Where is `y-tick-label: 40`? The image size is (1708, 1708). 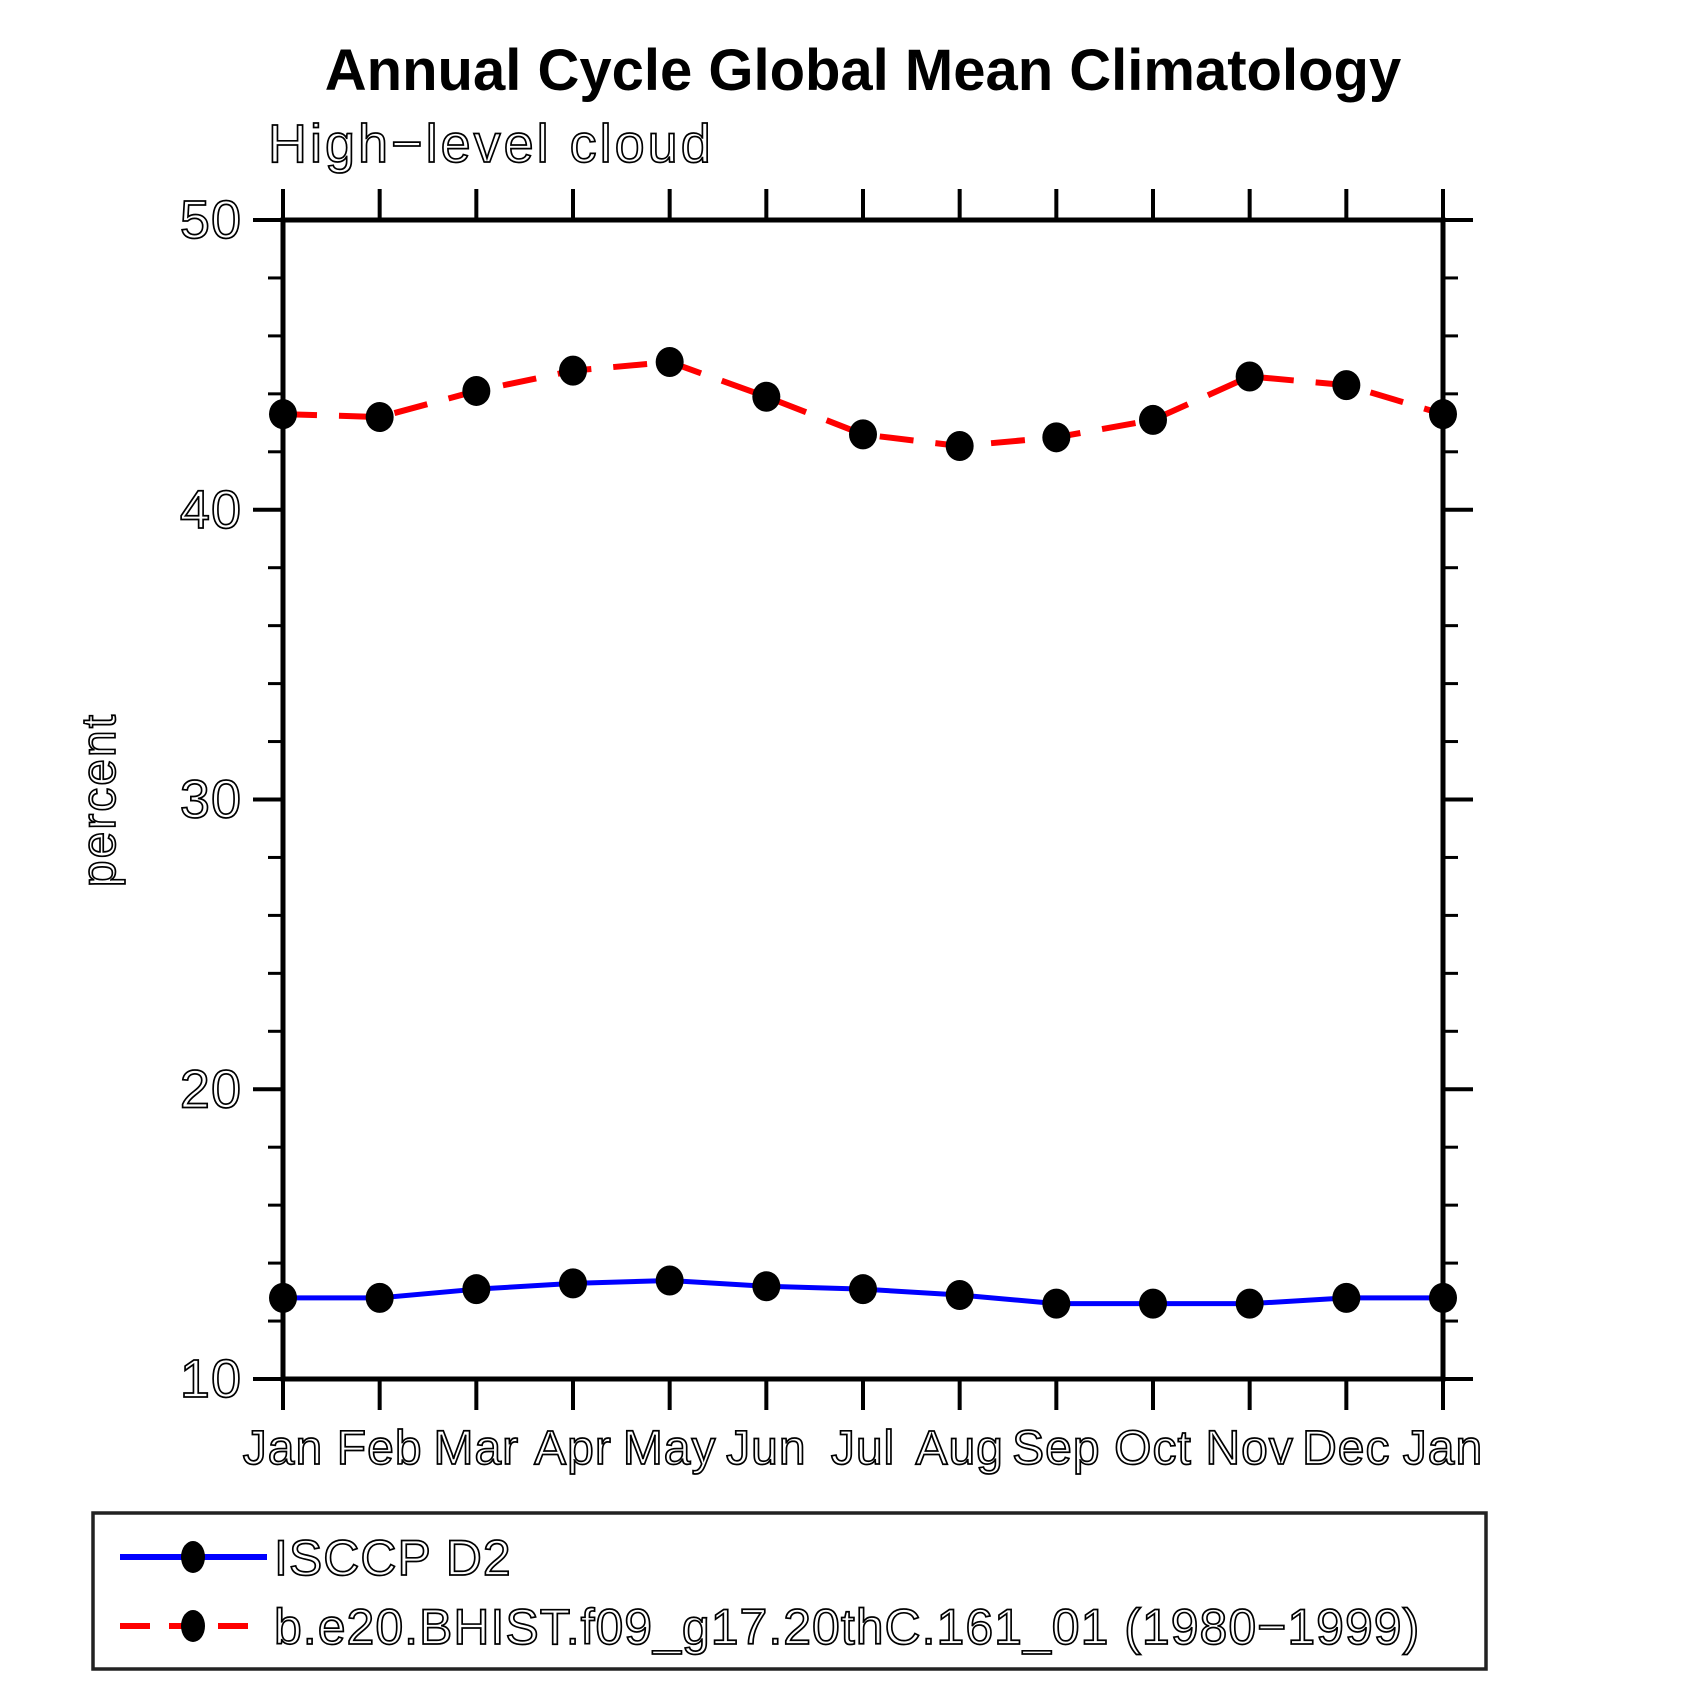
y-tick-label: 40 is located at coordinates (211, 510).